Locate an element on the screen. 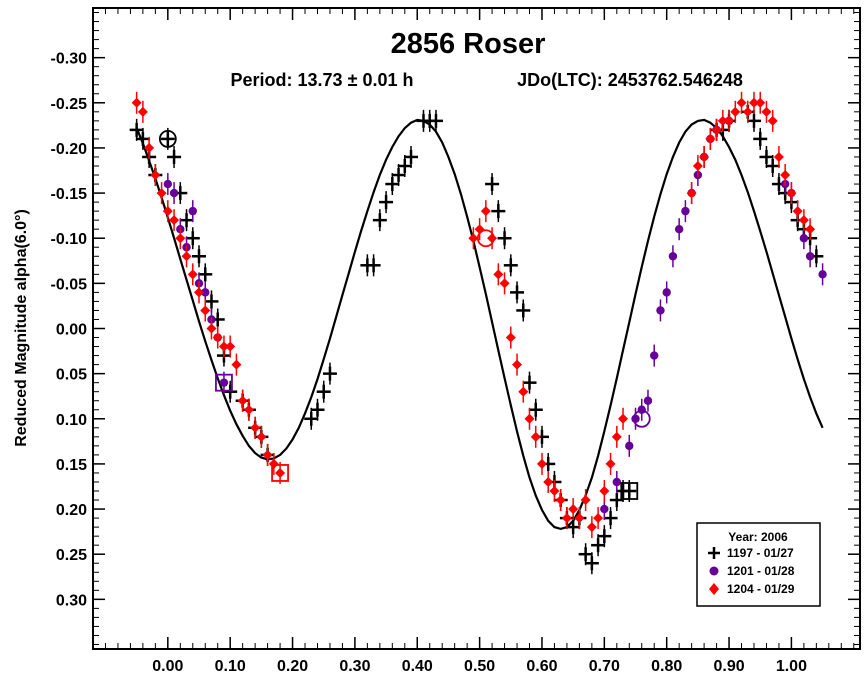 This screenshot has width=868, height=680. x-tick-label: 0.50 is located at coordinates (479, 666).